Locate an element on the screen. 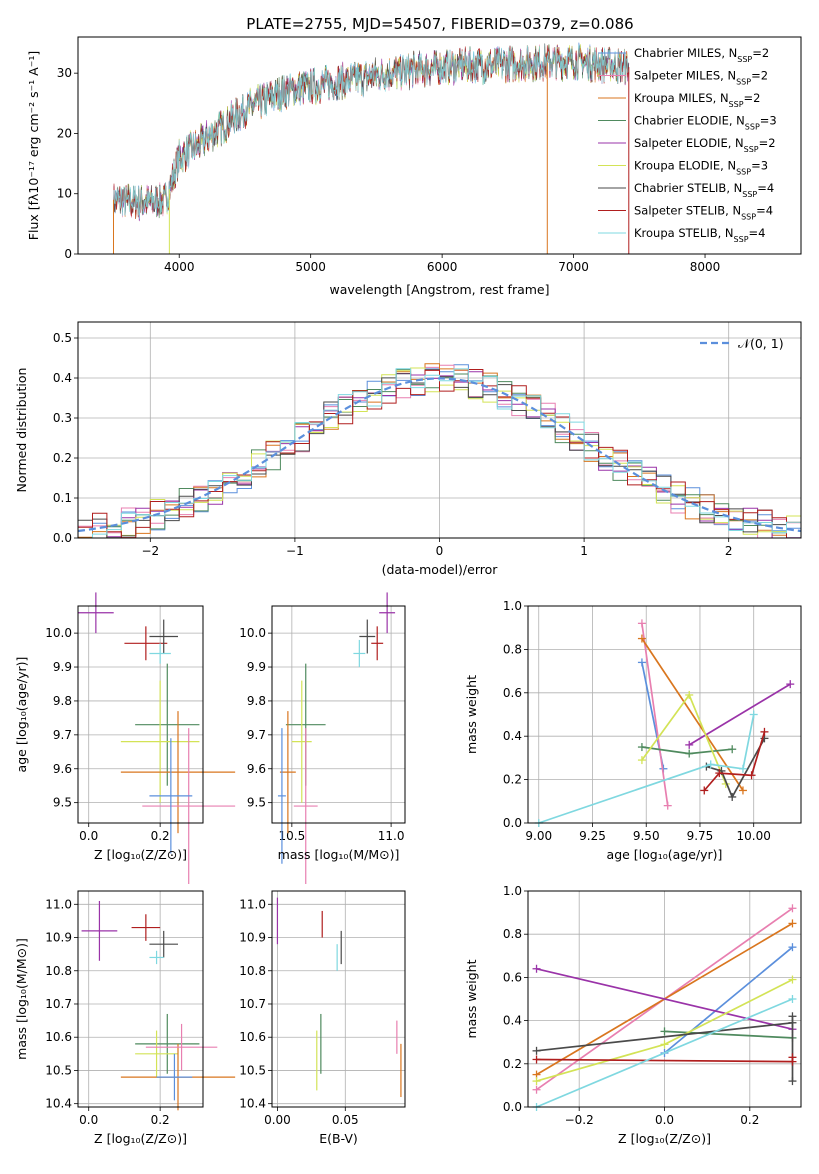 The width and height of the screenshot is (819, 1174). mass_vs_Z-ytick-label: 10.8 is located at coordinates (58, 971).